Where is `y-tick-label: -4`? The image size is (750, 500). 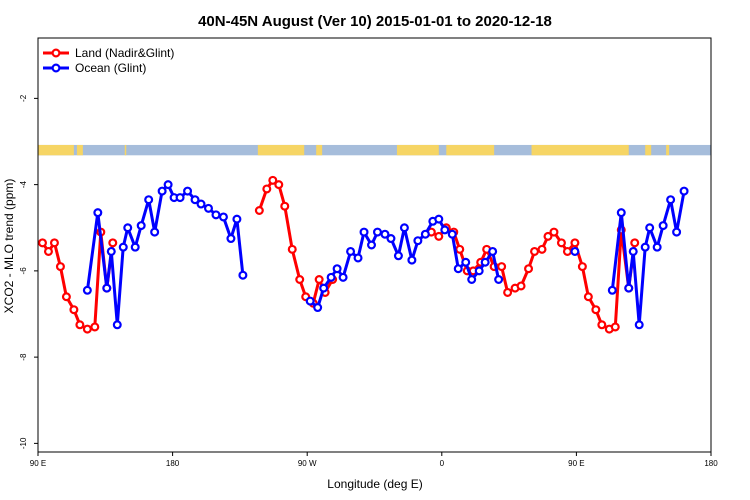
y-tick-label: -4 is located at coordinates (23, 185).